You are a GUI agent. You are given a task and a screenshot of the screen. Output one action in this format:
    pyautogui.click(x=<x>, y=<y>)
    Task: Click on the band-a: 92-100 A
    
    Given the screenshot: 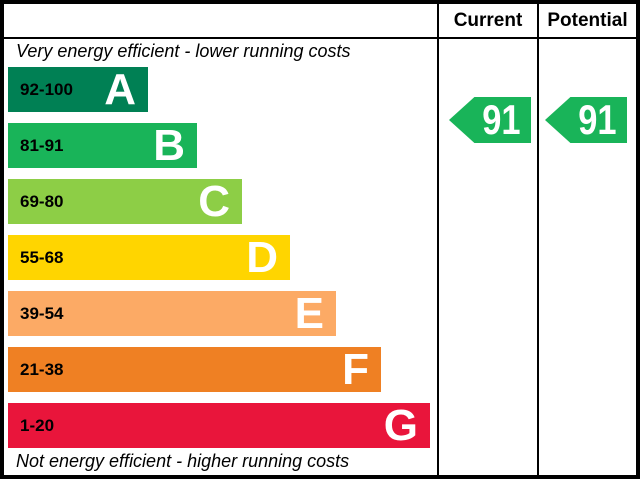 What is the action you would take?
    pyautogui.click(x=78, y=89)
    